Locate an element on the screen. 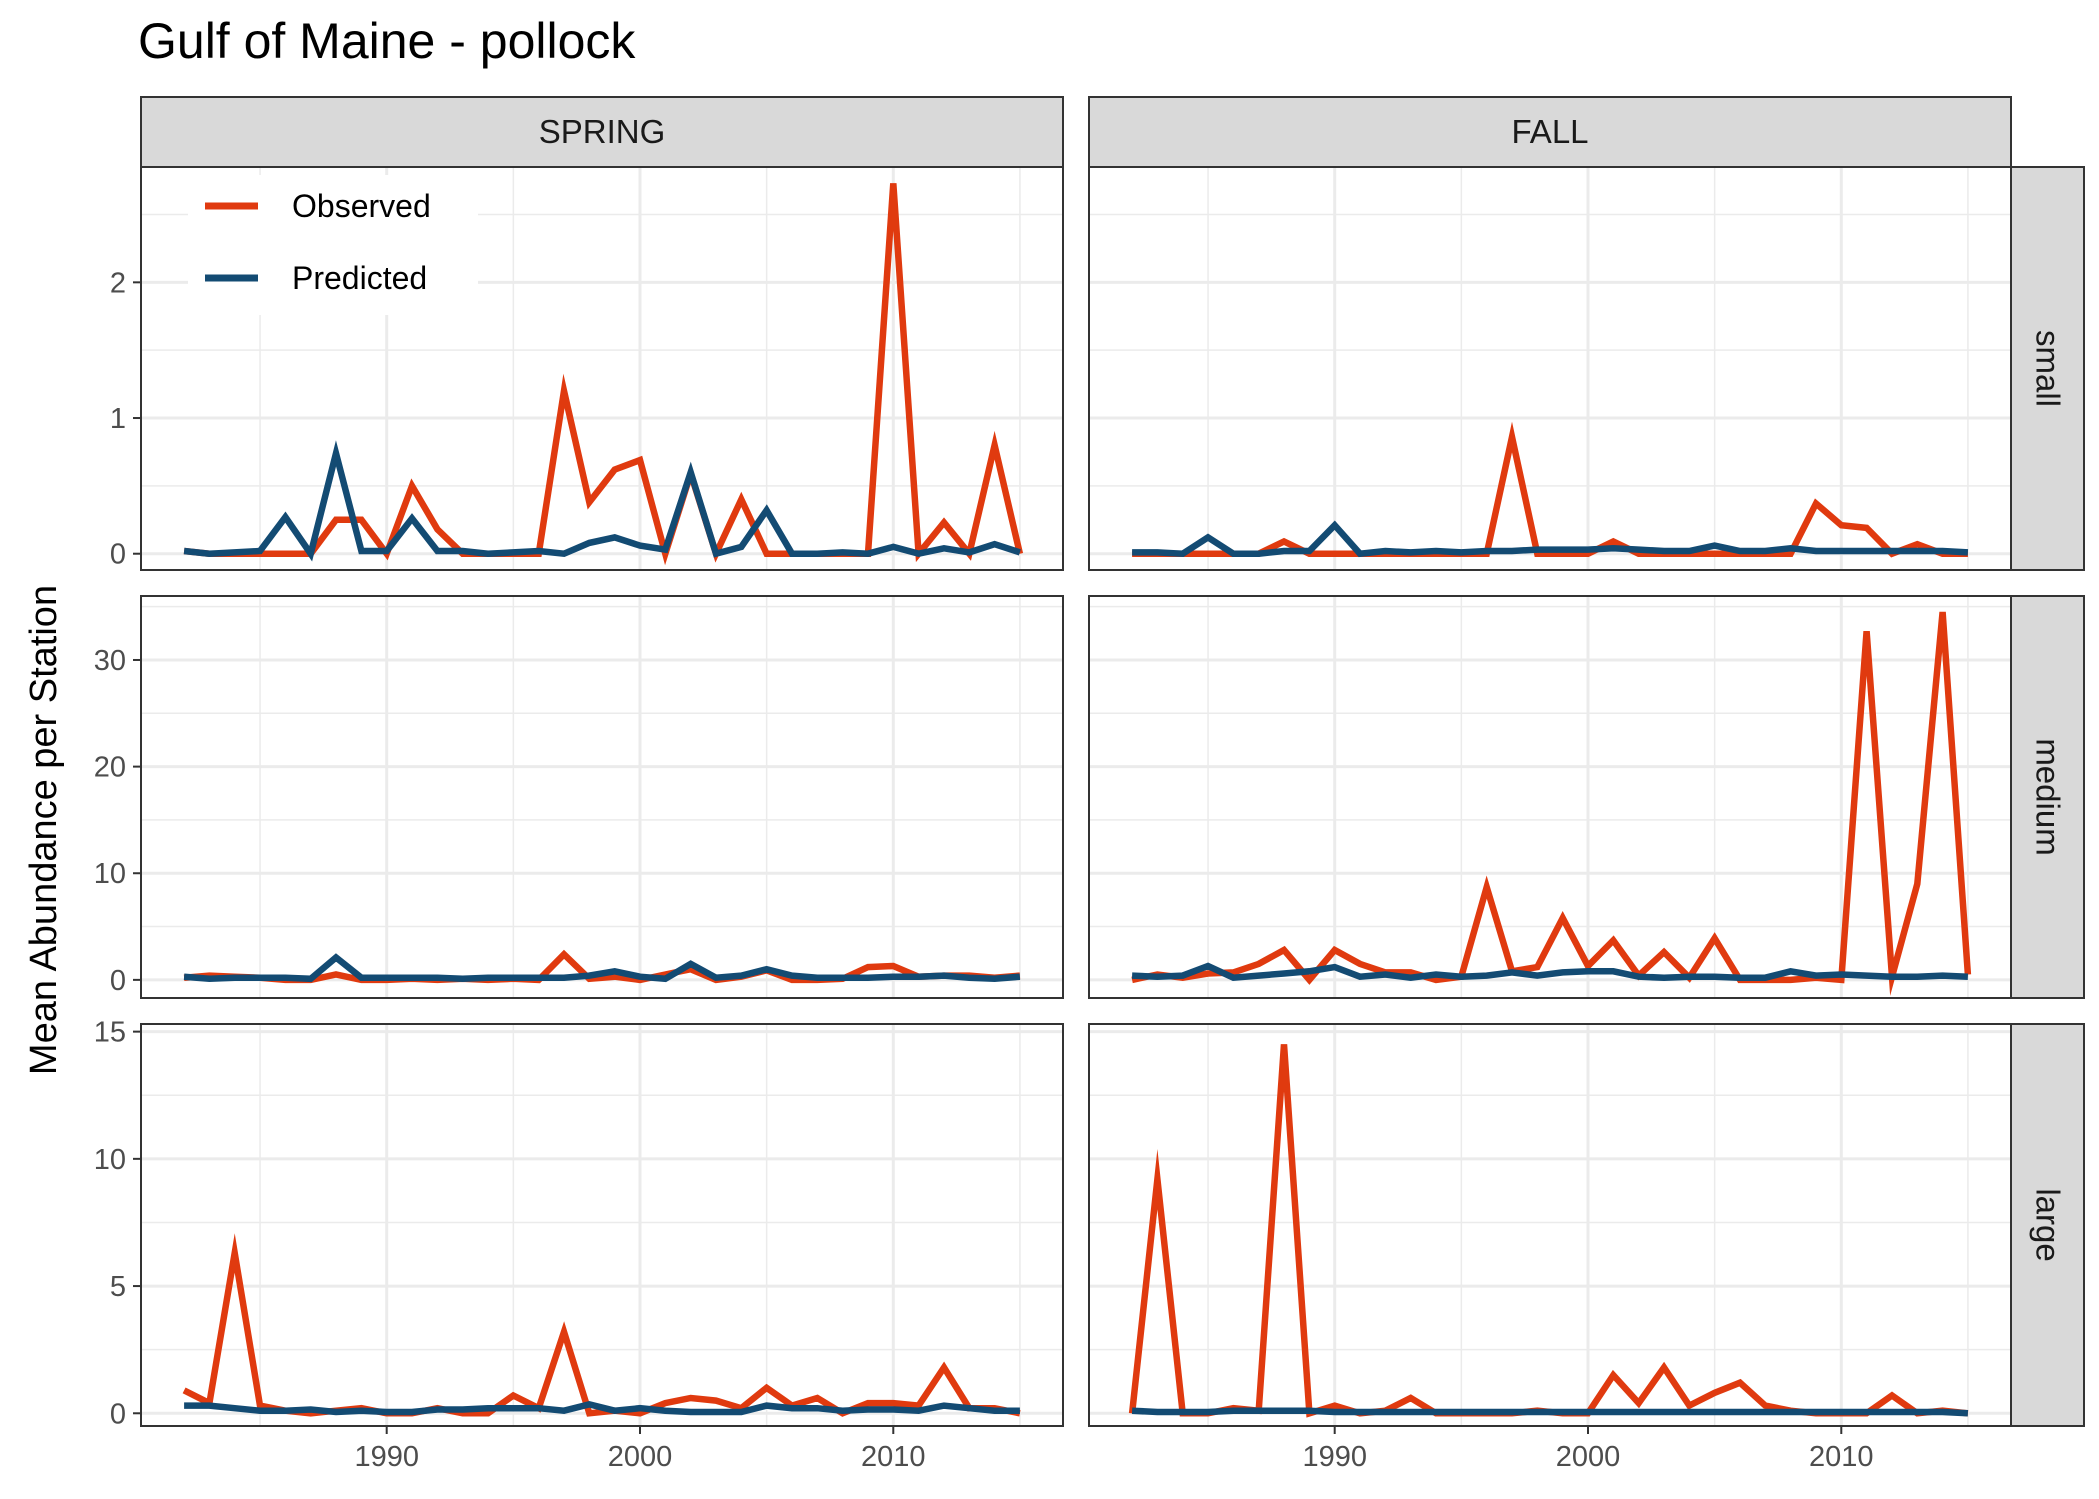 The width and height of the screenshot is (2099, 1499). strip-label-large: large is located at coordinates (2048, 1224).